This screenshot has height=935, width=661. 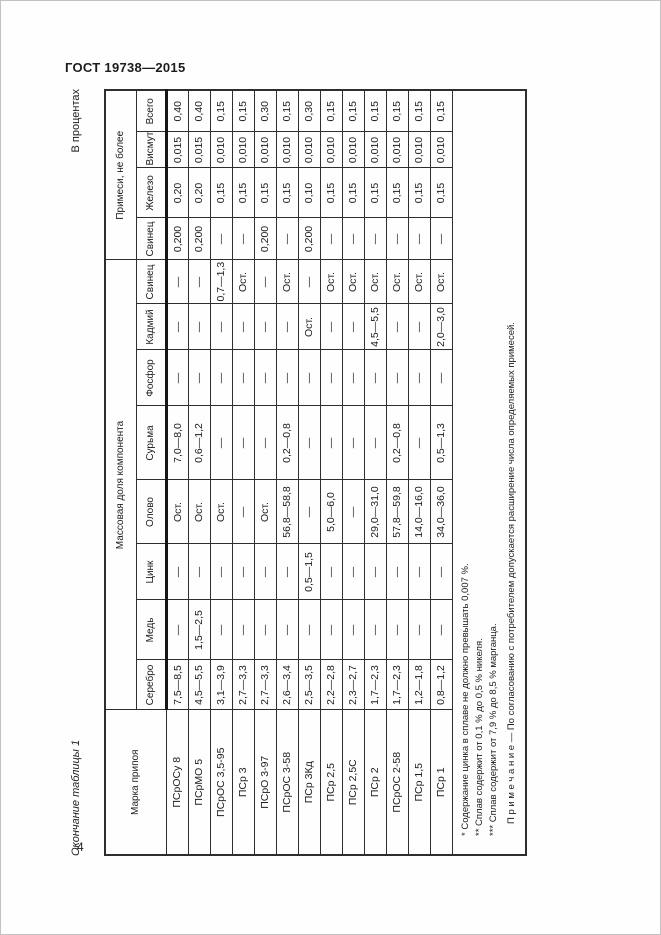 I want to click on value-cell: 1,2—1,8, so click(x=419, y=685).